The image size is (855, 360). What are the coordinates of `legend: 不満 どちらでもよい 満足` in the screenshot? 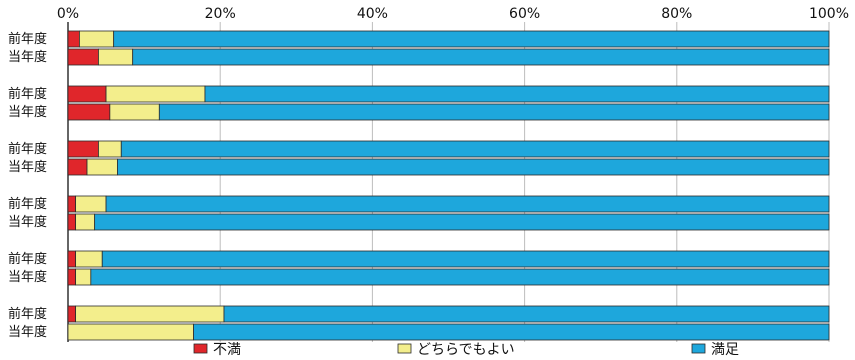 It's located at (466, 350).